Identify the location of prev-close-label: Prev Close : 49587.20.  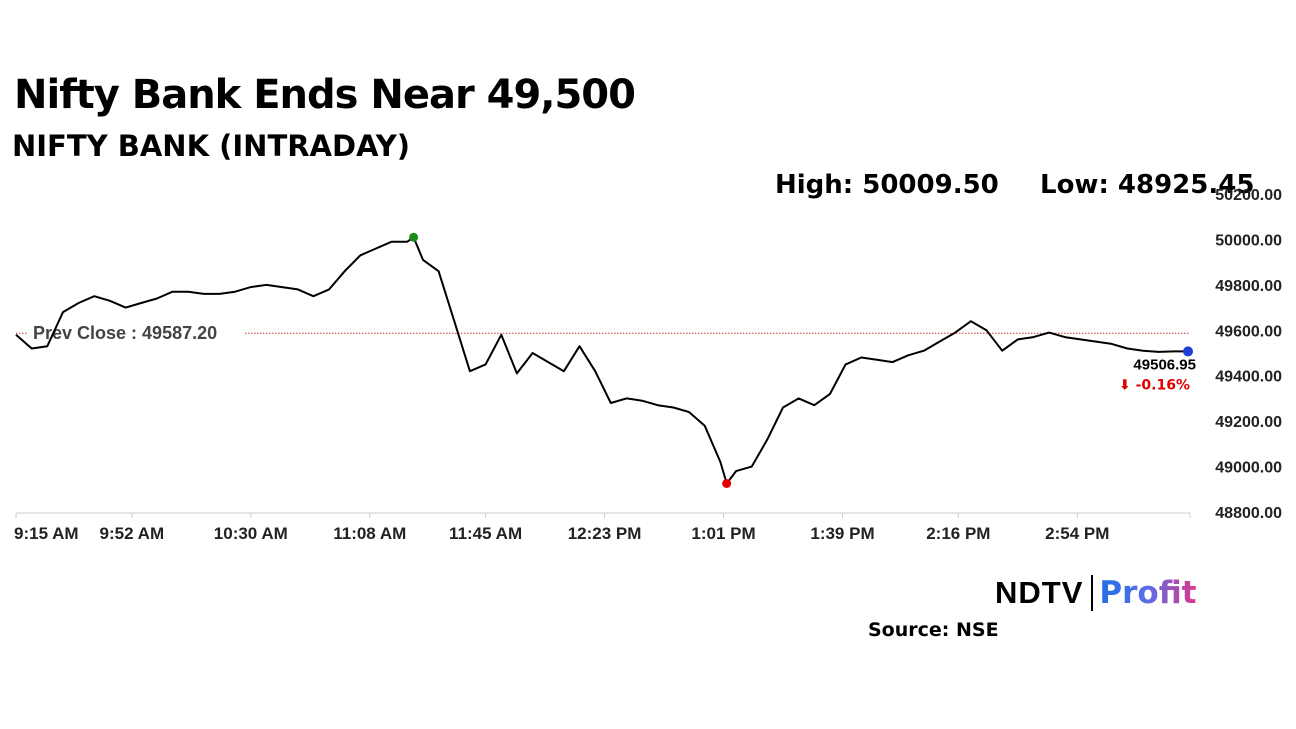
(125, 333).